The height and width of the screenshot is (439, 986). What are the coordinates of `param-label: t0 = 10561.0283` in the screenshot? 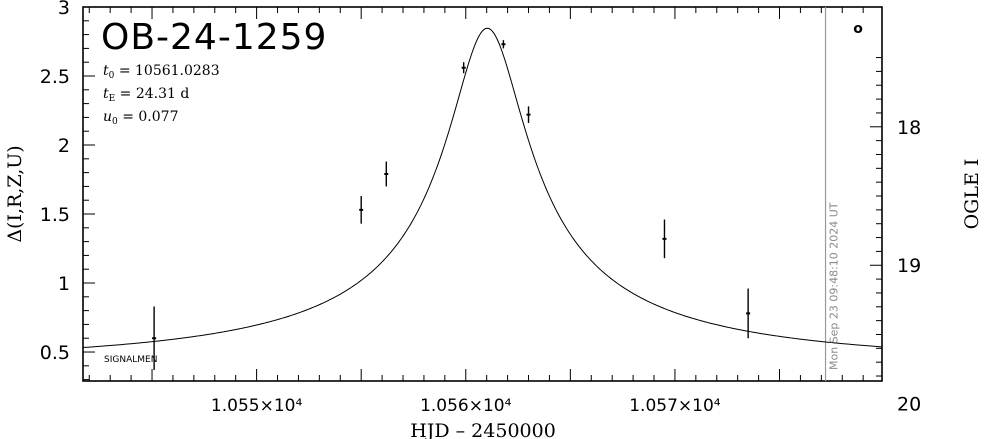 It's located at (161, 72).